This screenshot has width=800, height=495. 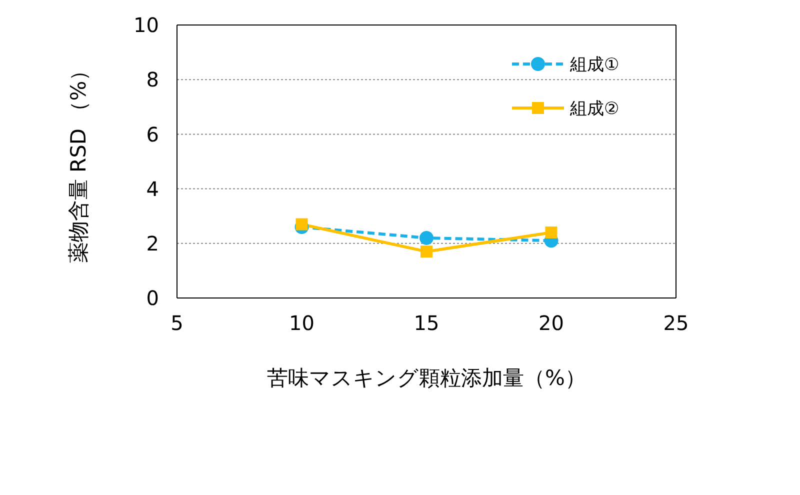 I want to click on x-tick-label: 5, so click(x=177, y=323).